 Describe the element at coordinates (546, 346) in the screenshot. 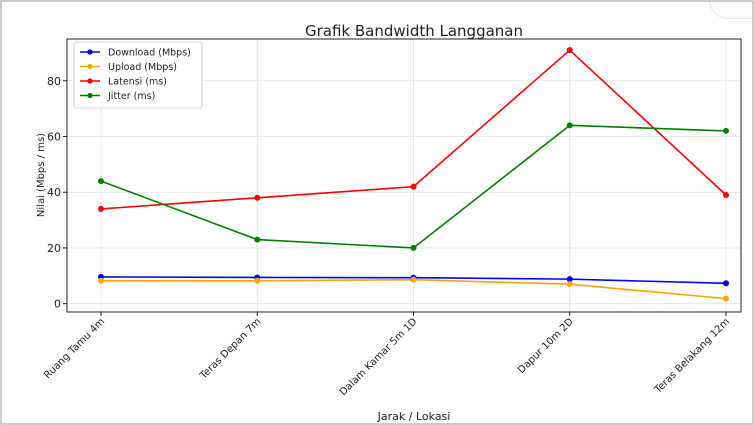

I see `x-tick-label: Dapur 10m 2D` at that location.